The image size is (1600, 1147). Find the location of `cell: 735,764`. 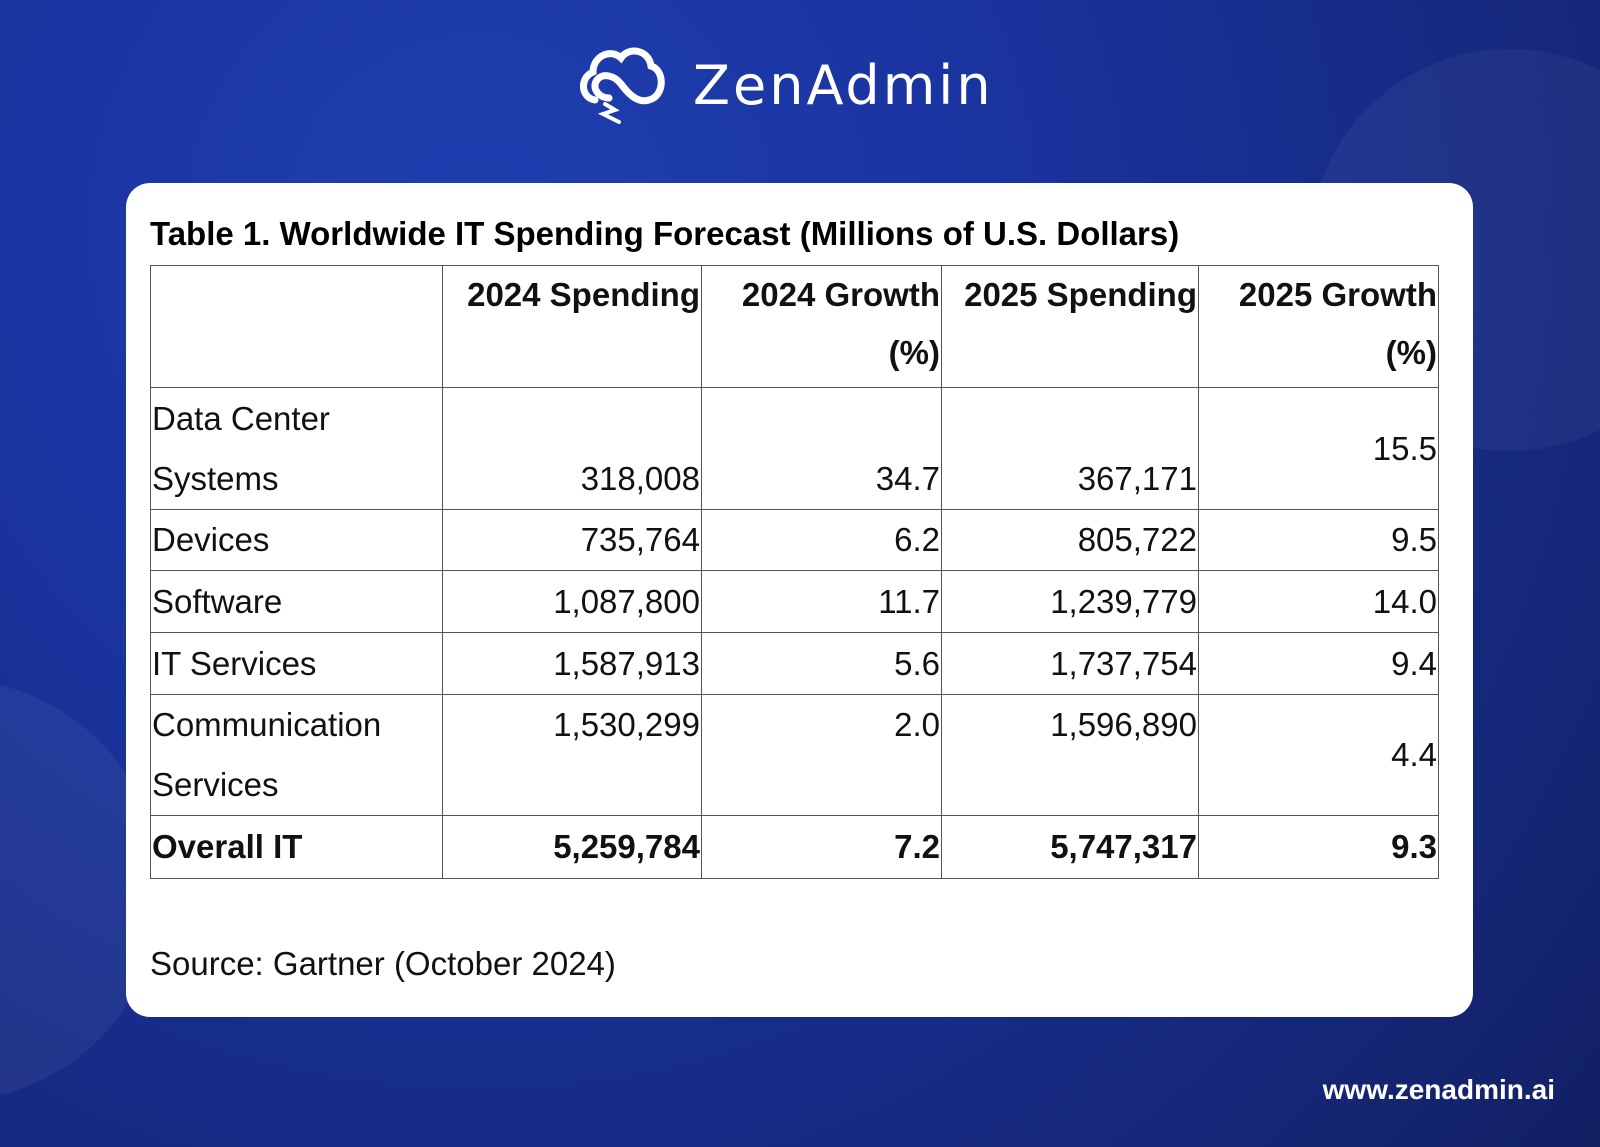

cell: 735,764 is located at coordinates (572, 540).